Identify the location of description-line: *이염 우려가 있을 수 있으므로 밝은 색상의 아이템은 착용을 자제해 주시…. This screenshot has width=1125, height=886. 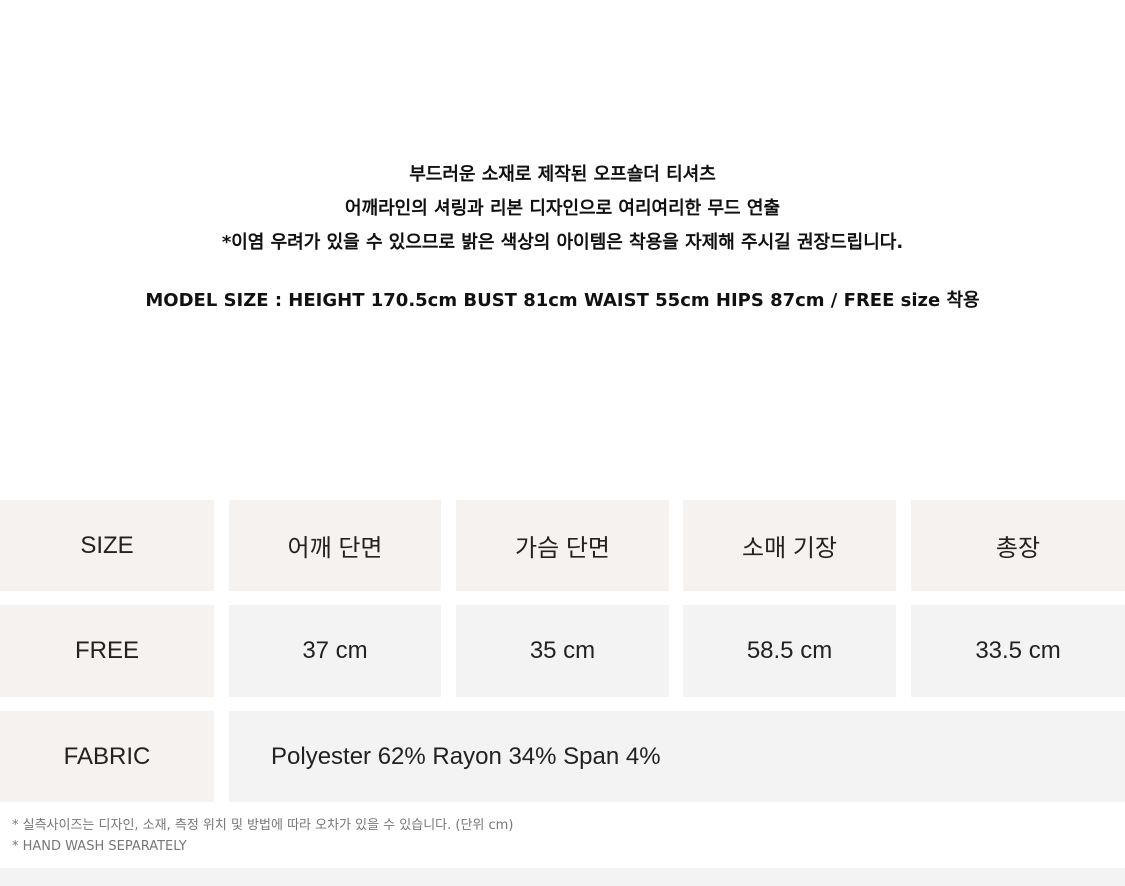
(562, 242).